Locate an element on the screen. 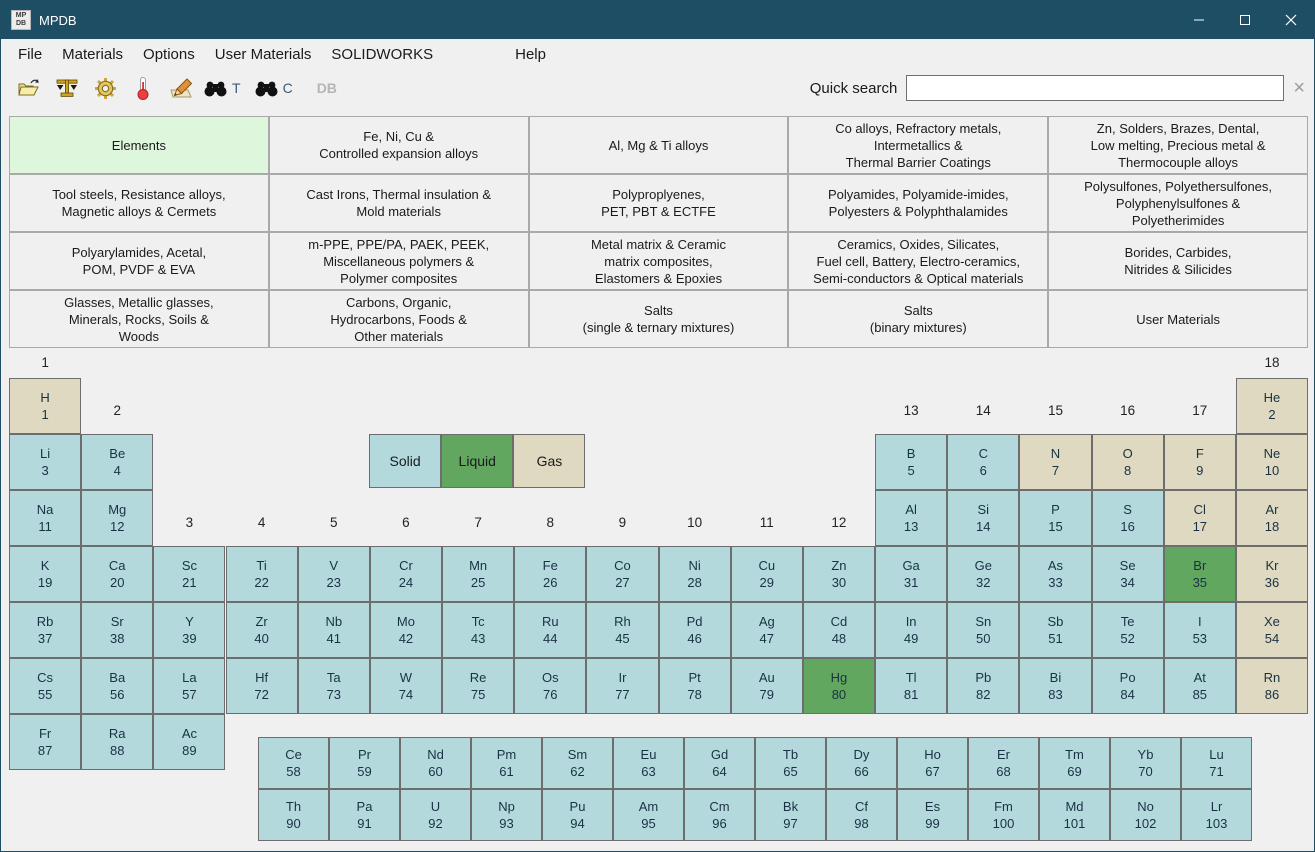  element-w: W 74 is located at coordinates (405, 686).